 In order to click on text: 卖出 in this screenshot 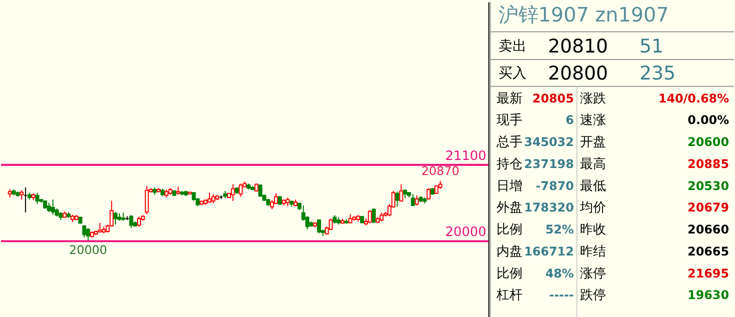, I will do `click(512, 46)`.